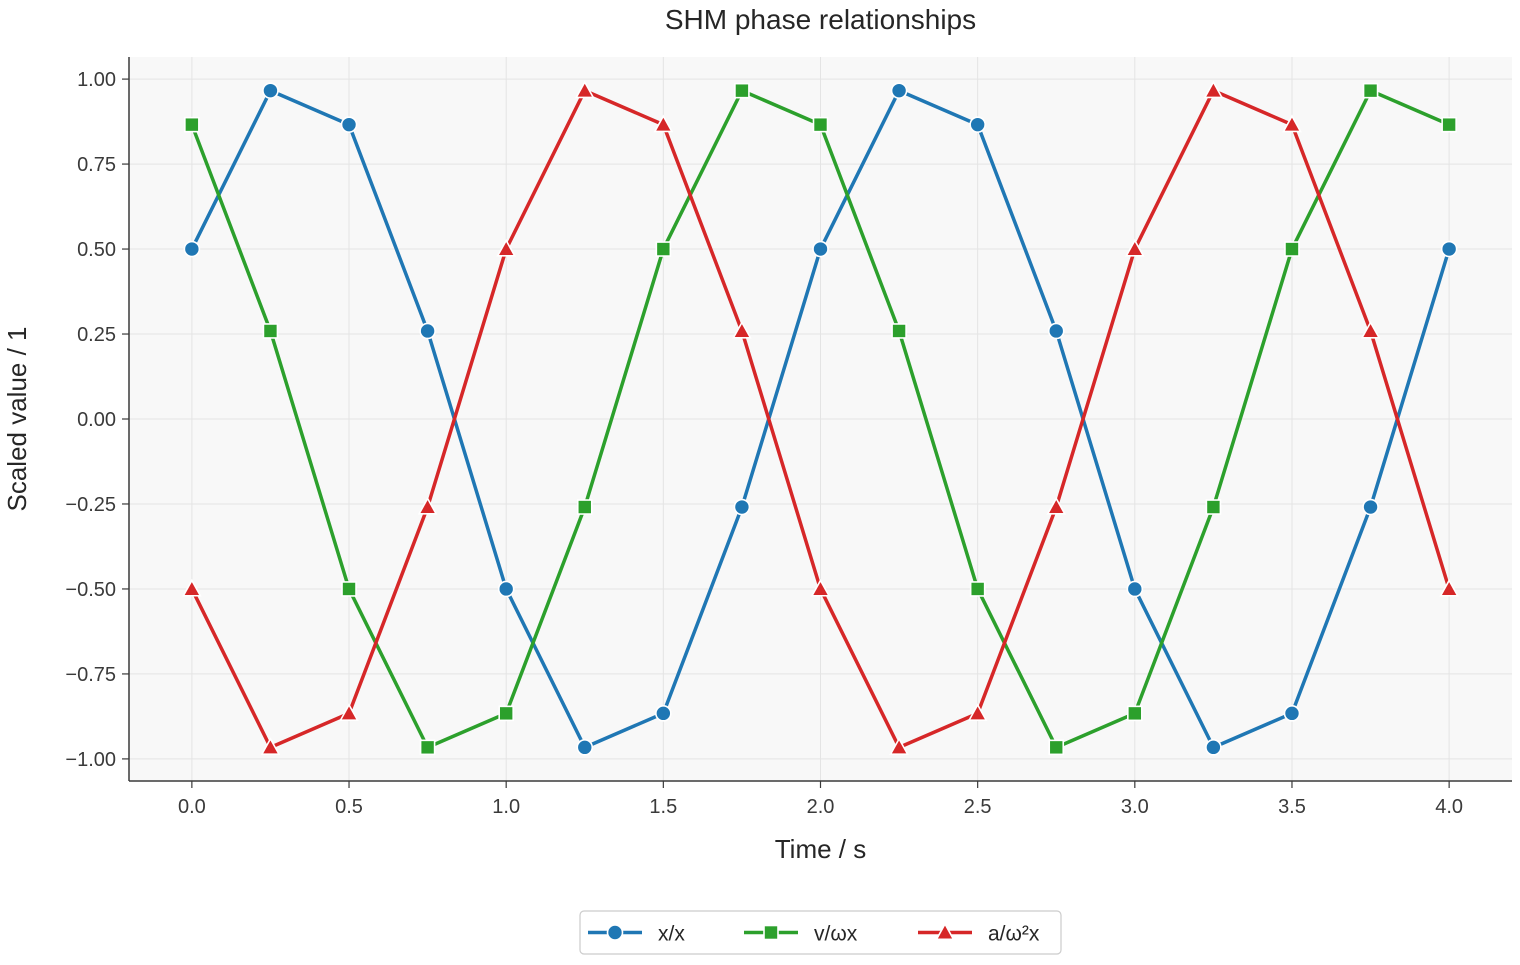  I want to click on x-tick-label: 1.0, so click(506, 807).